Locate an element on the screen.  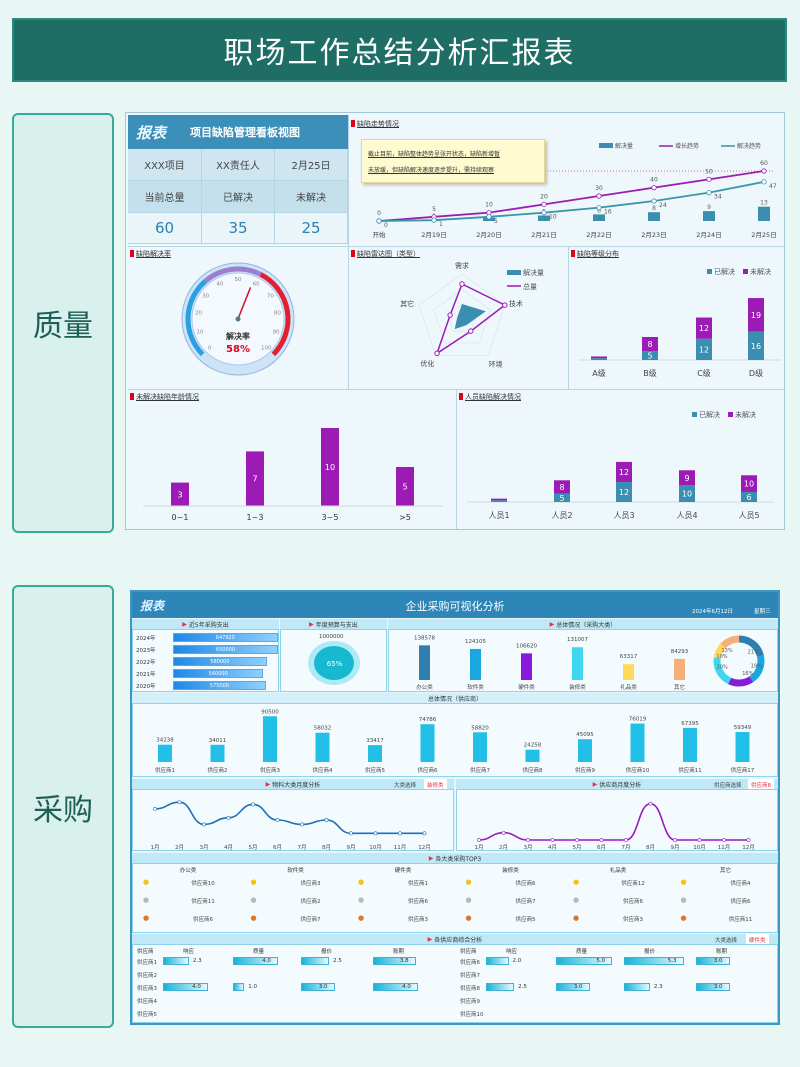
level-title: 缺陷等级分布 is located at coordinates (595, 254).